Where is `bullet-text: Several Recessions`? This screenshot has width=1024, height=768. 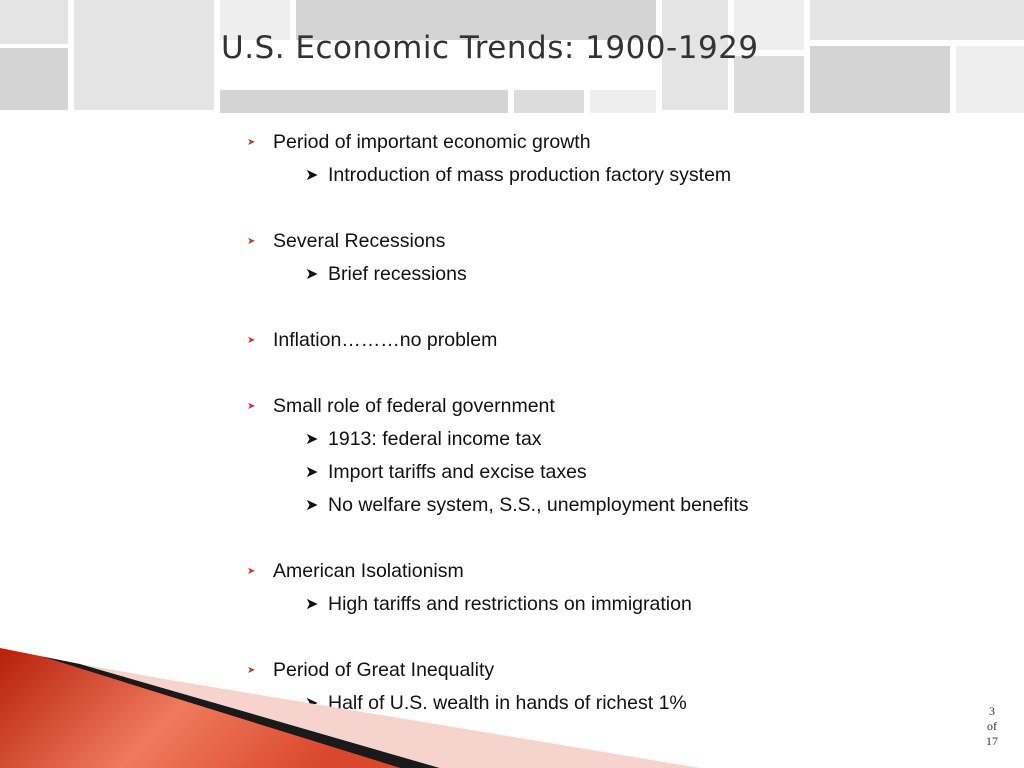
bullet-text: Several Recessions is located at coordinates (359, 241).